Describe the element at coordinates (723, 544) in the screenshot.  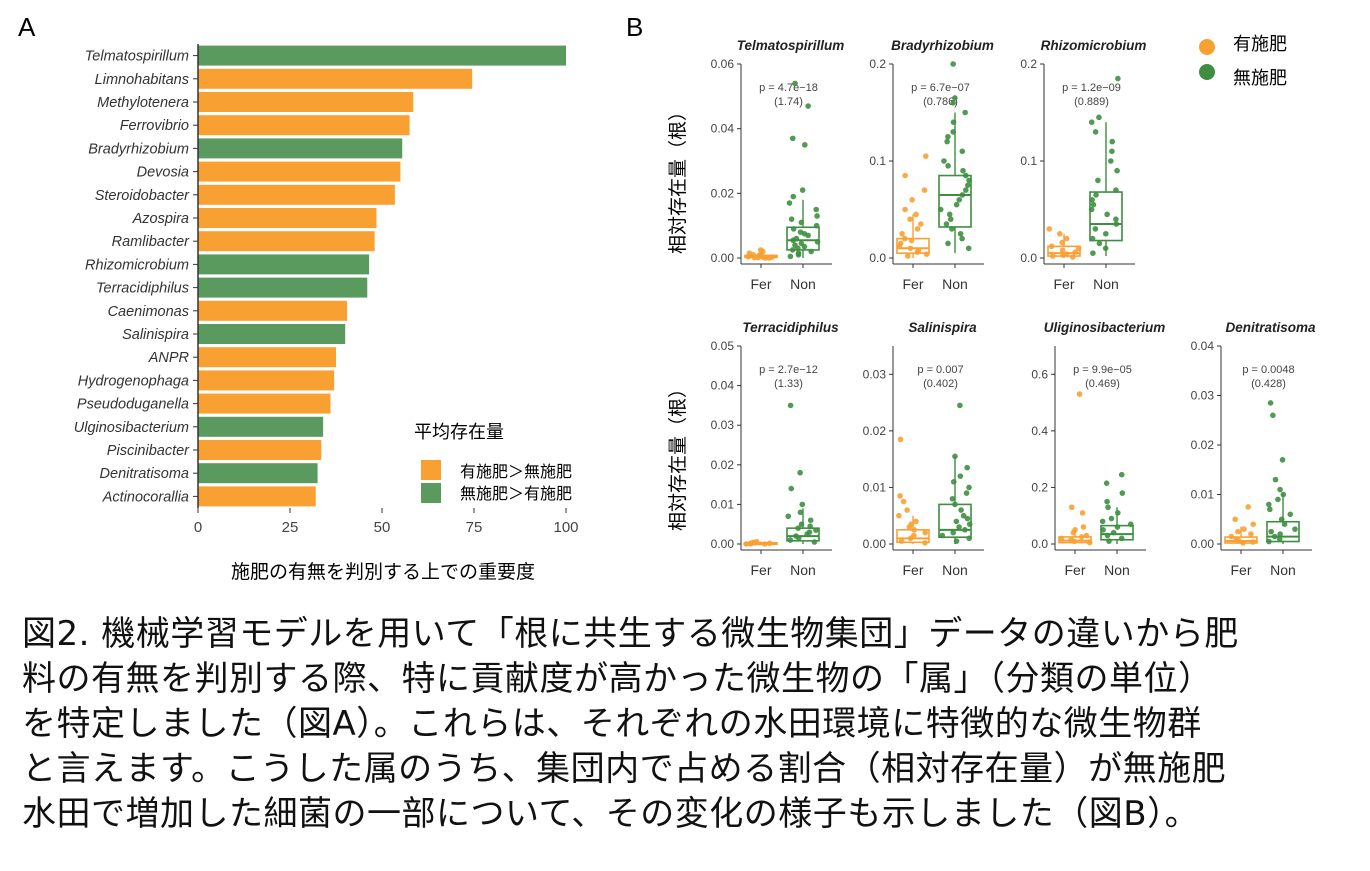
I see `y-tick-label-terracidiphilus: 0.00` at that location.